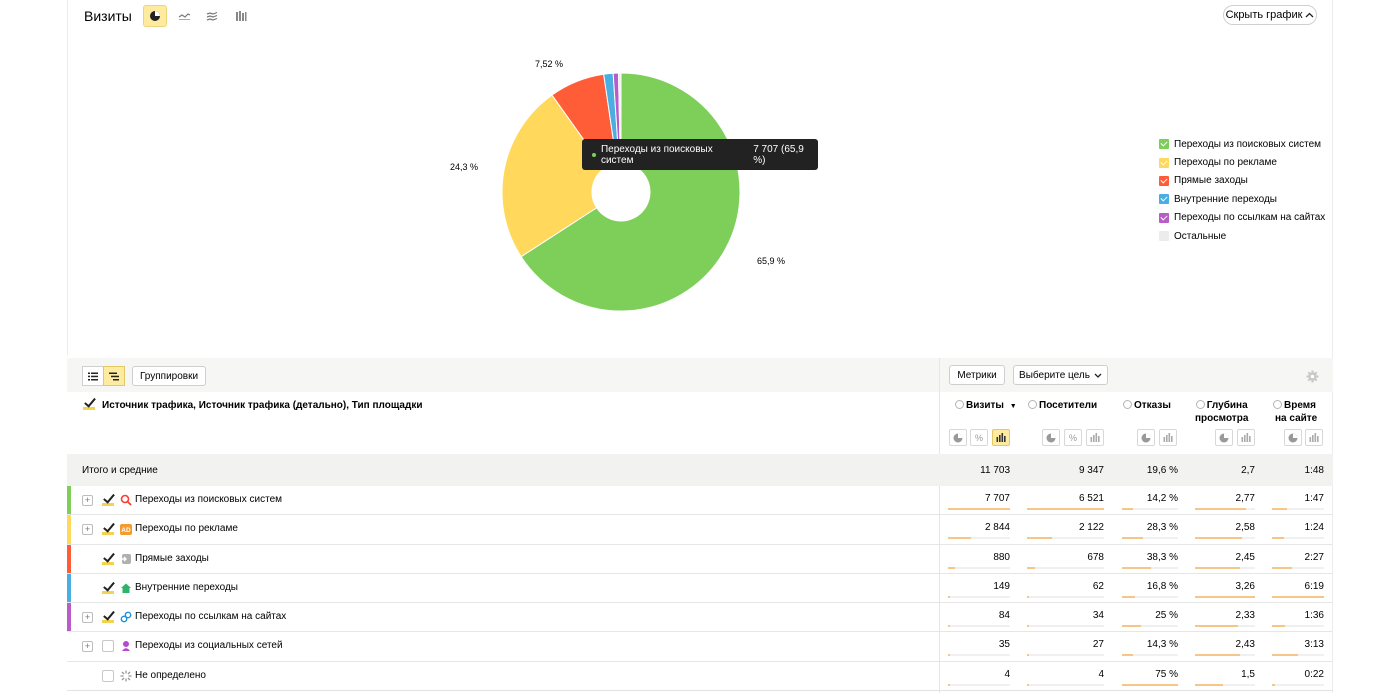 The image size is (1400, 693). I want to click on totals-visits: 11 703, so click(995, 470).